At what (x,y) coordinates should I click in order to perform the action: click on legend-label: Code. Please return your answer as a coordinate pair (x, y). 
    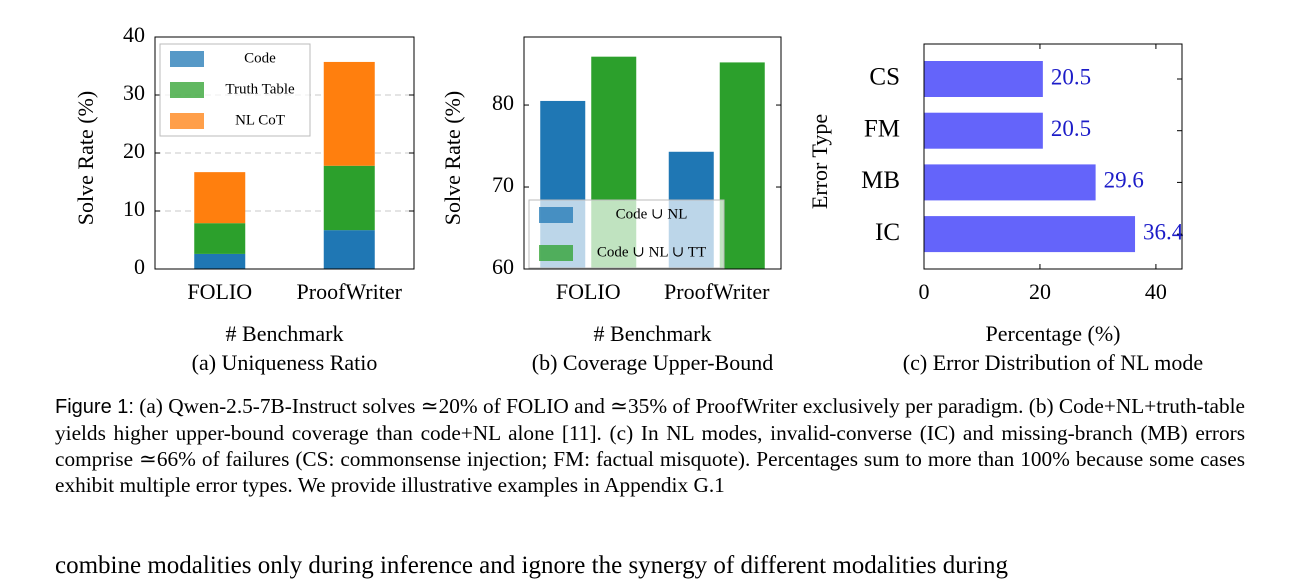
    Looking at the image, I should click on (260, 58).